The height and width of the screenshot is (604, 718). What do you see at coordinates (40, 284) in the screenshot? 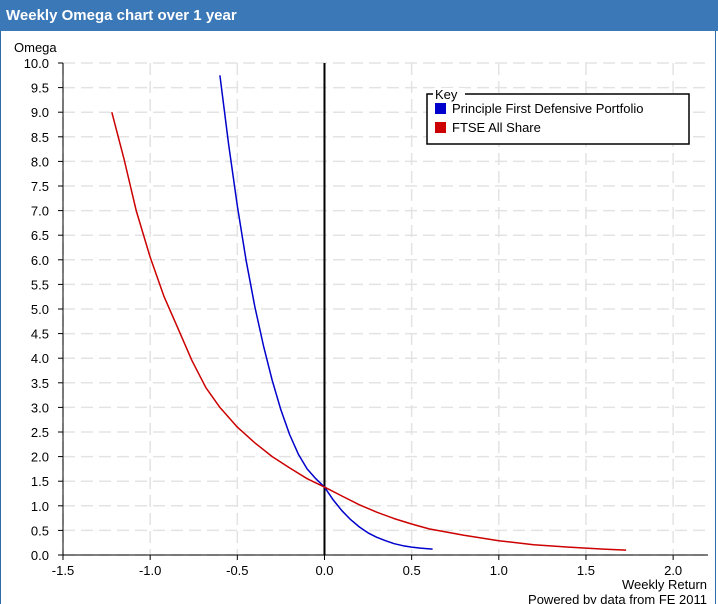
I see `y-tick-label: 5.5` at bounding box center [40, 284].